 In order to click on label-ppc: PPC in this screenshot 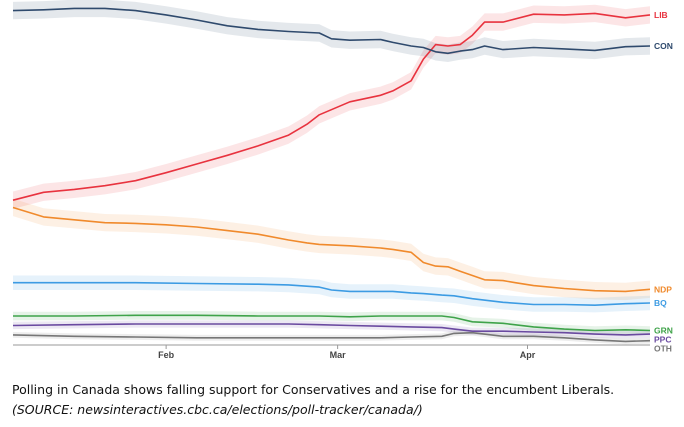, I will do `click(662, 340)`.